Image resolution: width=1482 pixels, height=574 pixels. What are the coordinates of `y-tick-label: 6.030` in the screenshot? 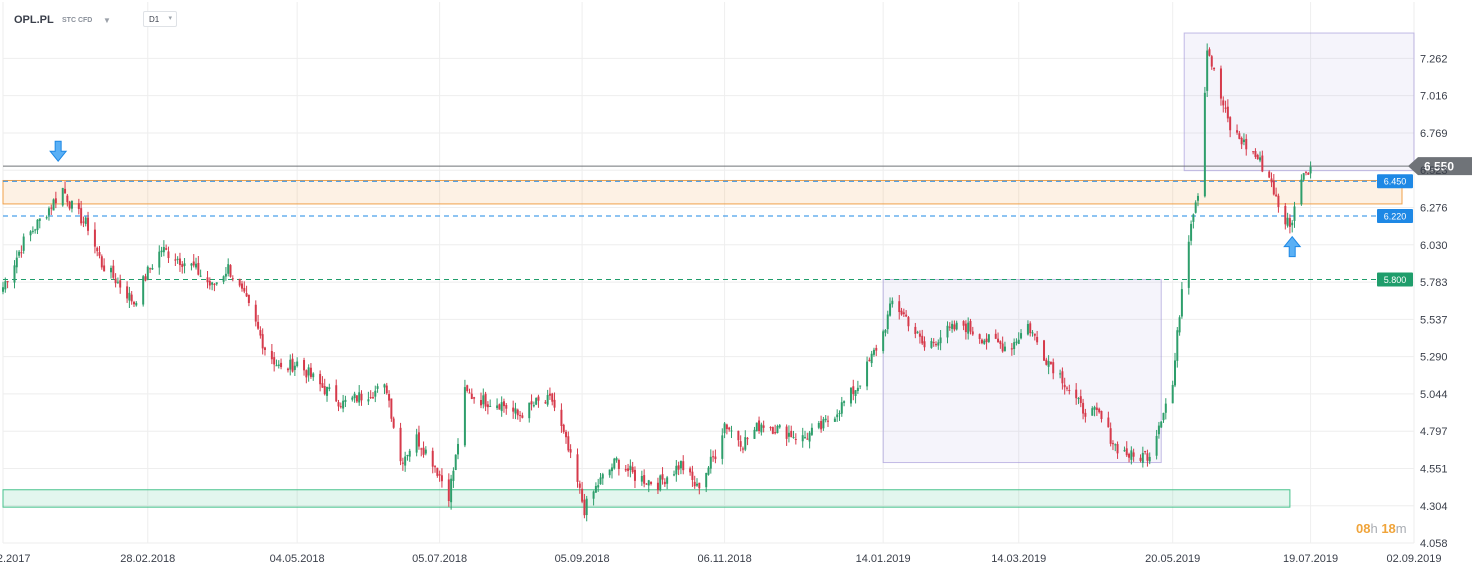 It's located at (1434, 246).